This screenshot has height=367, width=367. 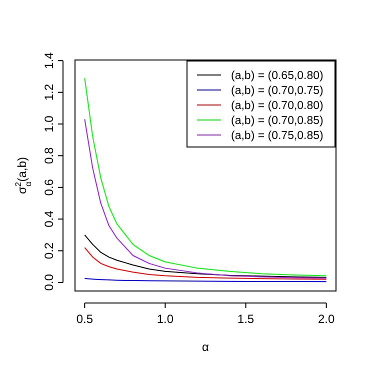 I want to click on y-tick-label: 0.6, so click(x=49, y=187).